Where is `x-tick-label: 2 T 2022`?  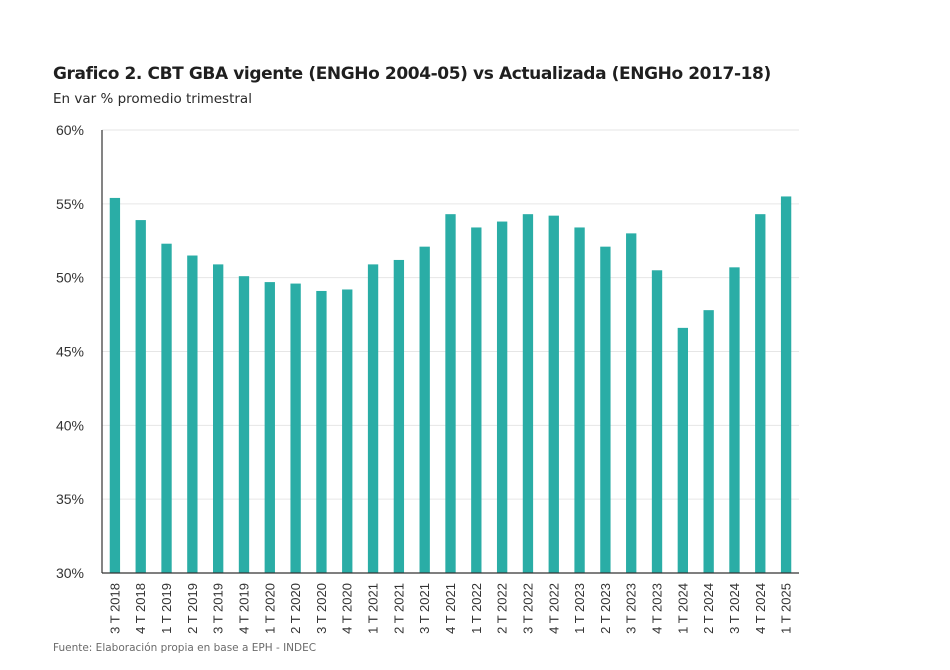
x-tick-label: 2 T 2022 is located at coordinates (502, 608).